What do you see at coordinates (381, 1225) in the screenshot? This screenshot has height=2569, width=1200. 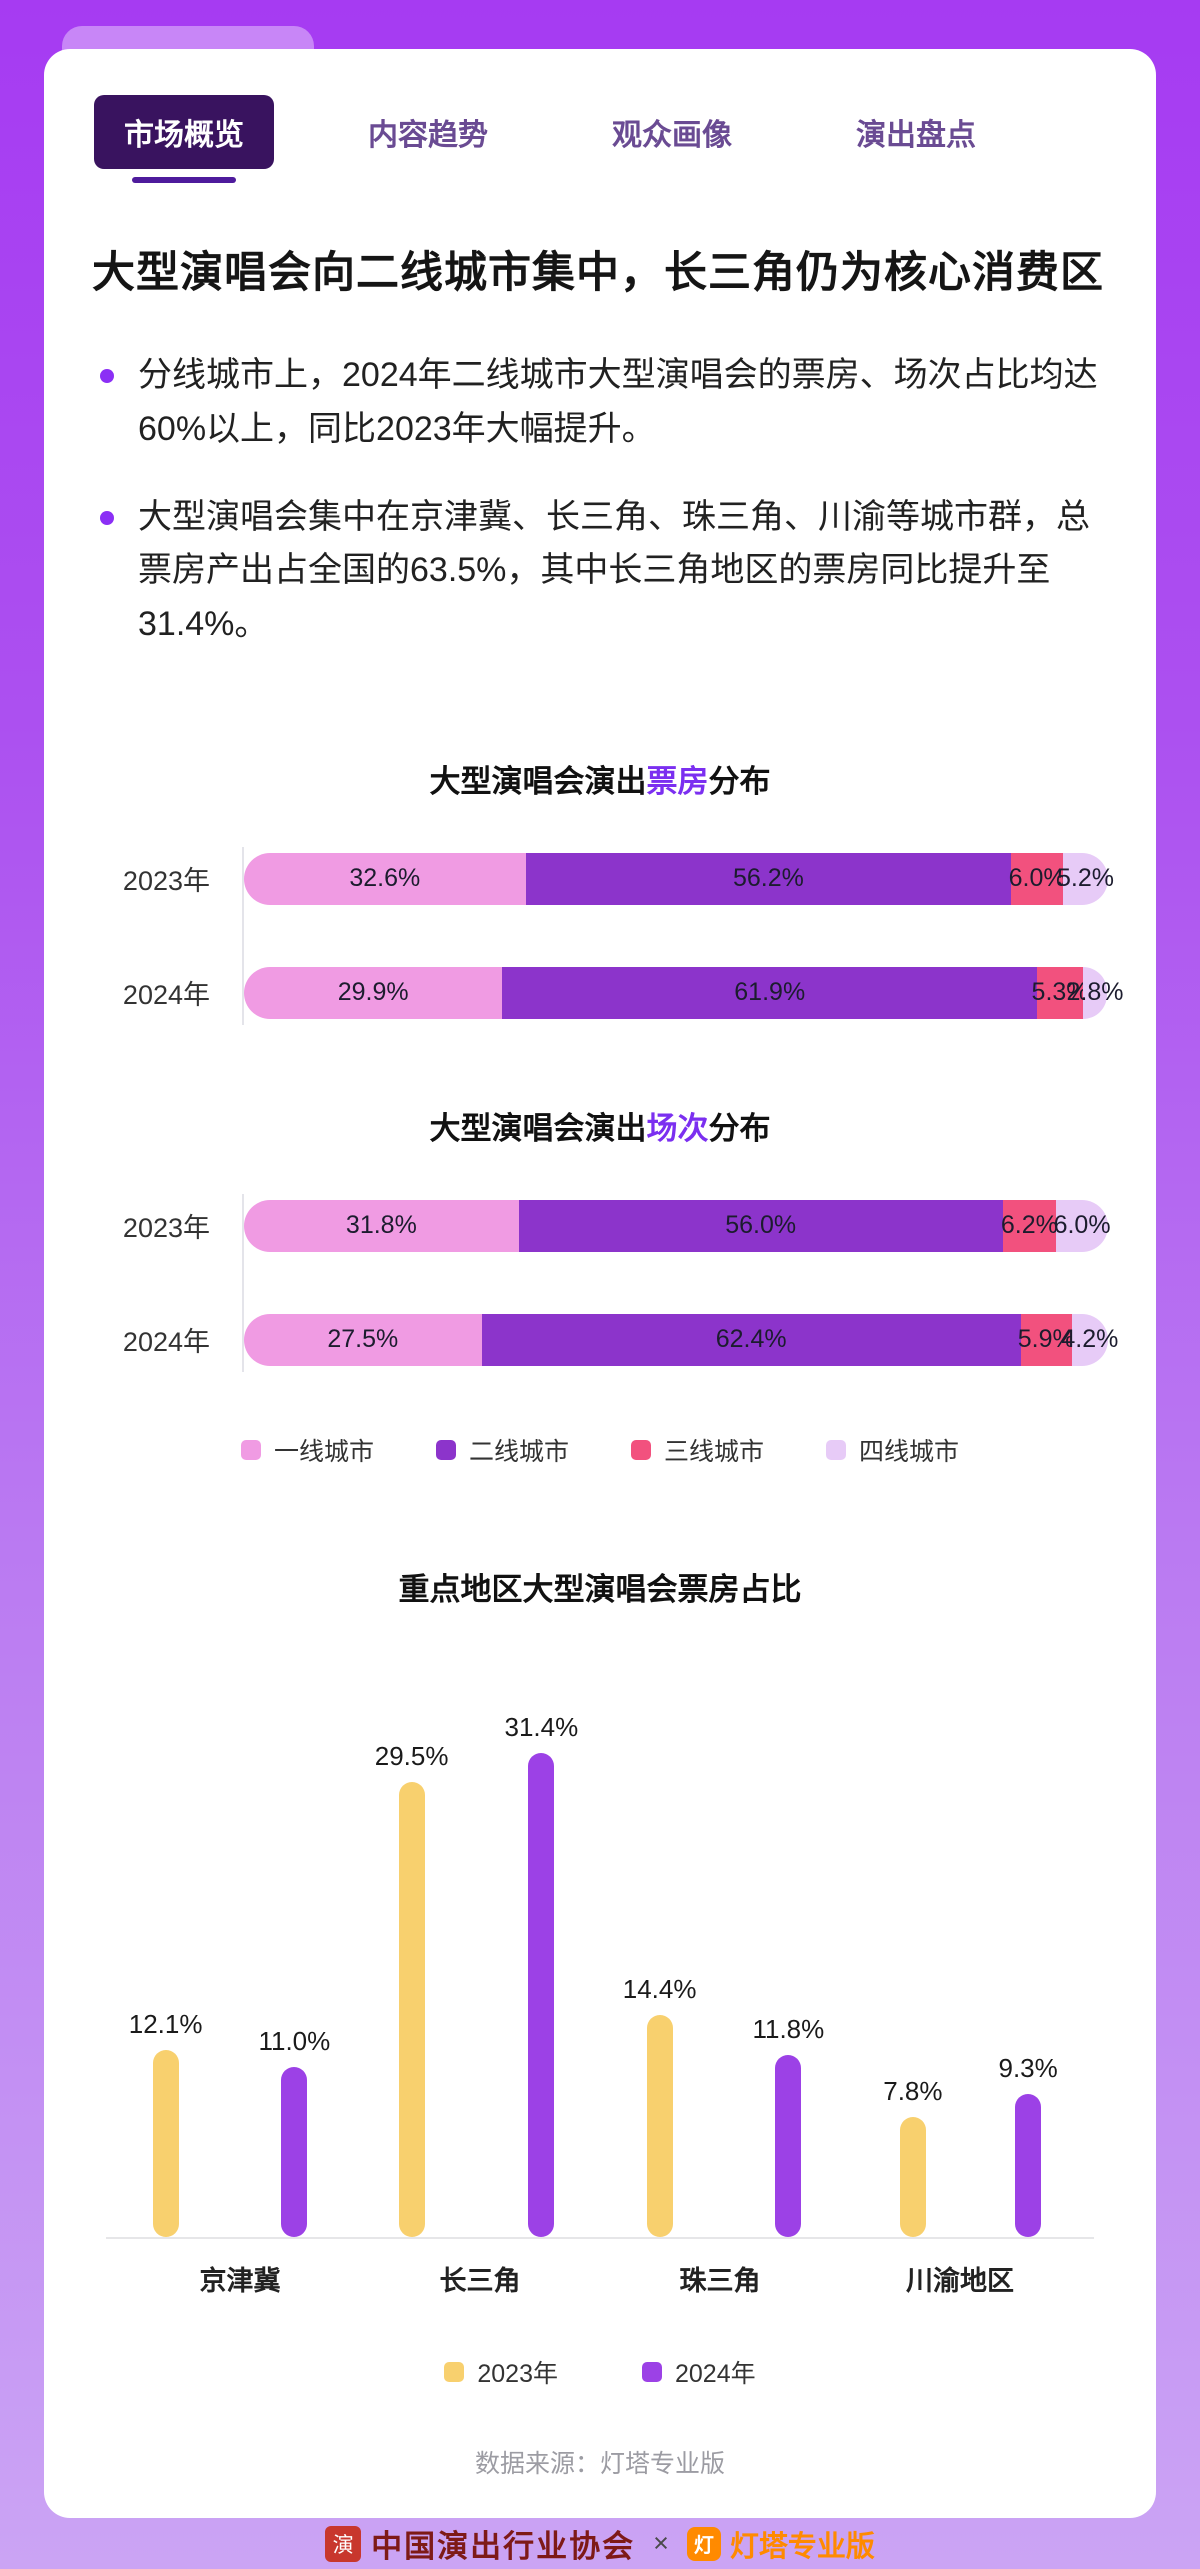 I see `bar-segment: 31.8%` at bounding box center [381, 1225].